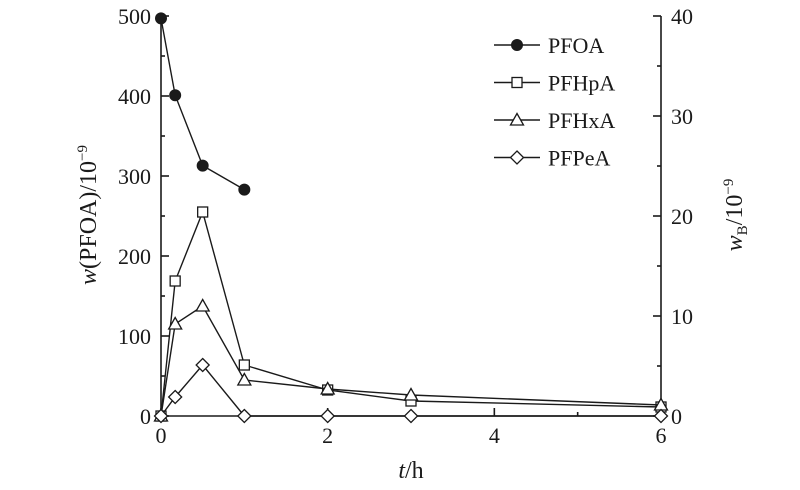 This screenshot has width=800, height=490. What do you see at coordinates (581, 120) in the screenshot?
I see `legend-label: PFHxA` at bounding box center [581, 120].